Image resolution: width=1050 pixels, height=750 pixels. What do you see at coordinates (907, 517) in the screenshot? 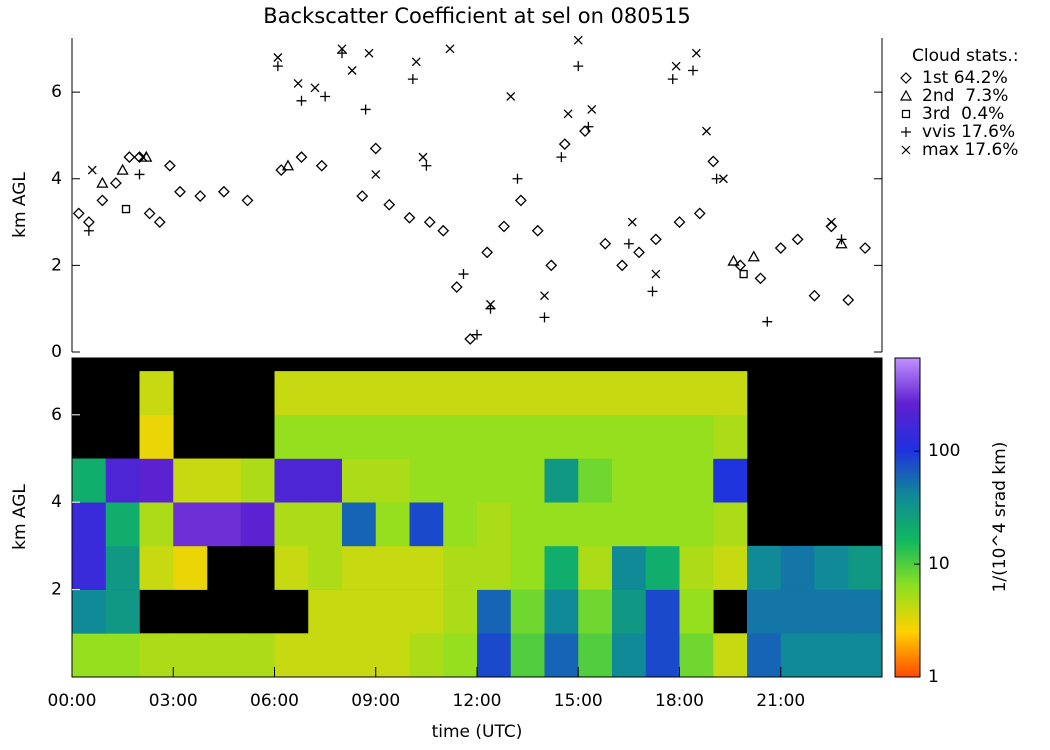
I see `colorbar` at bounding box center [907, 517].